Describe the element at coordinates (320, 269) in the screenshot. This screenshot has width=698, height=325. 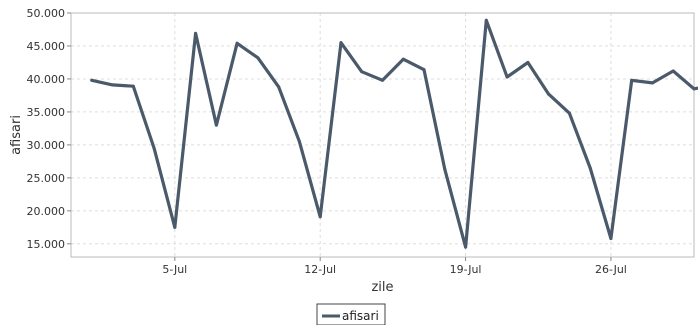
I see `x-tick-label: 12-Jul` at that location.